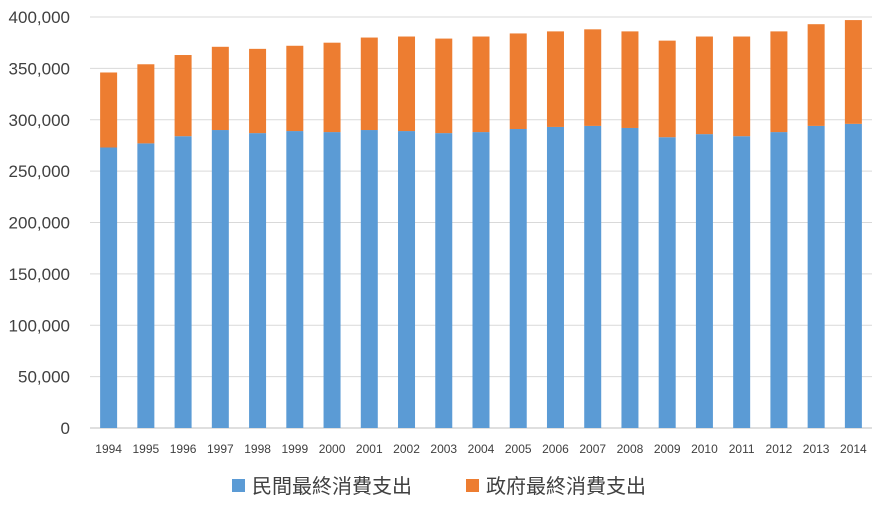 The image size is (880, 506). What do you see at coordinates (332, 486) in the screenshot?
I see `legend-label-private: 民間最終消費支出` at bounding box center [332, 486].